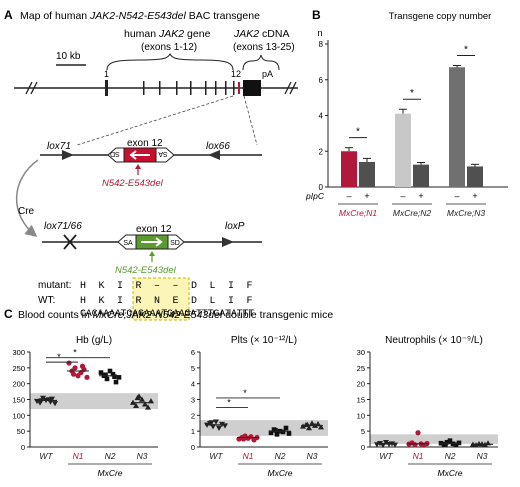 This screenshot has height=487, width=520. What do you see at coordinates (18, 415) in the screenshot?
I see `y-tick-label: 100` at bounding box center [18, 415].